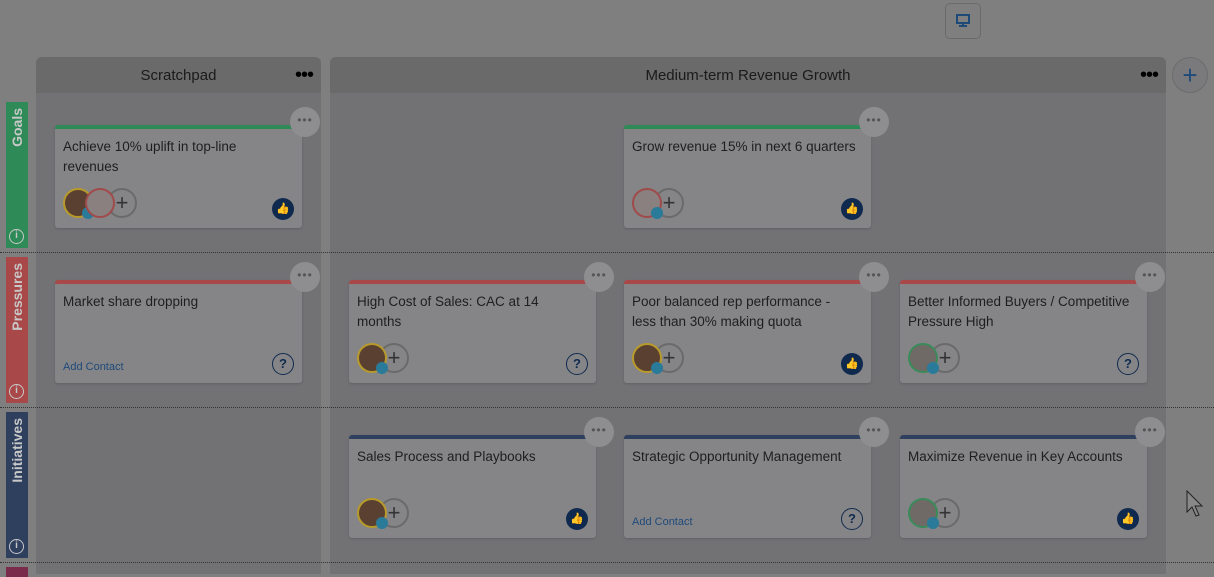 The height and width of the screenshot is (577, 1214). What do you see at coordinates (17, 572) in the screenshot?
I see `lane-next` at bounding box center [17, 572].